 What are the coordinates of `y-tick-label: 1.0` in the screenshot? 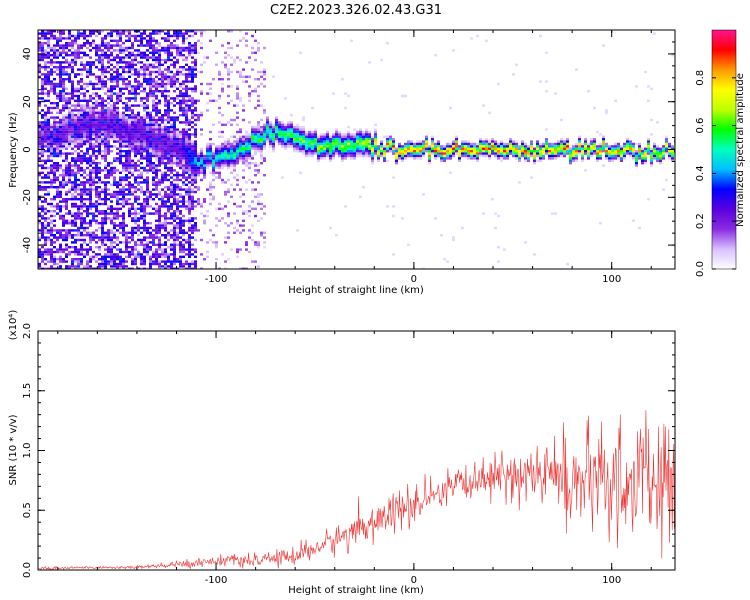 It's located at (27, 451).